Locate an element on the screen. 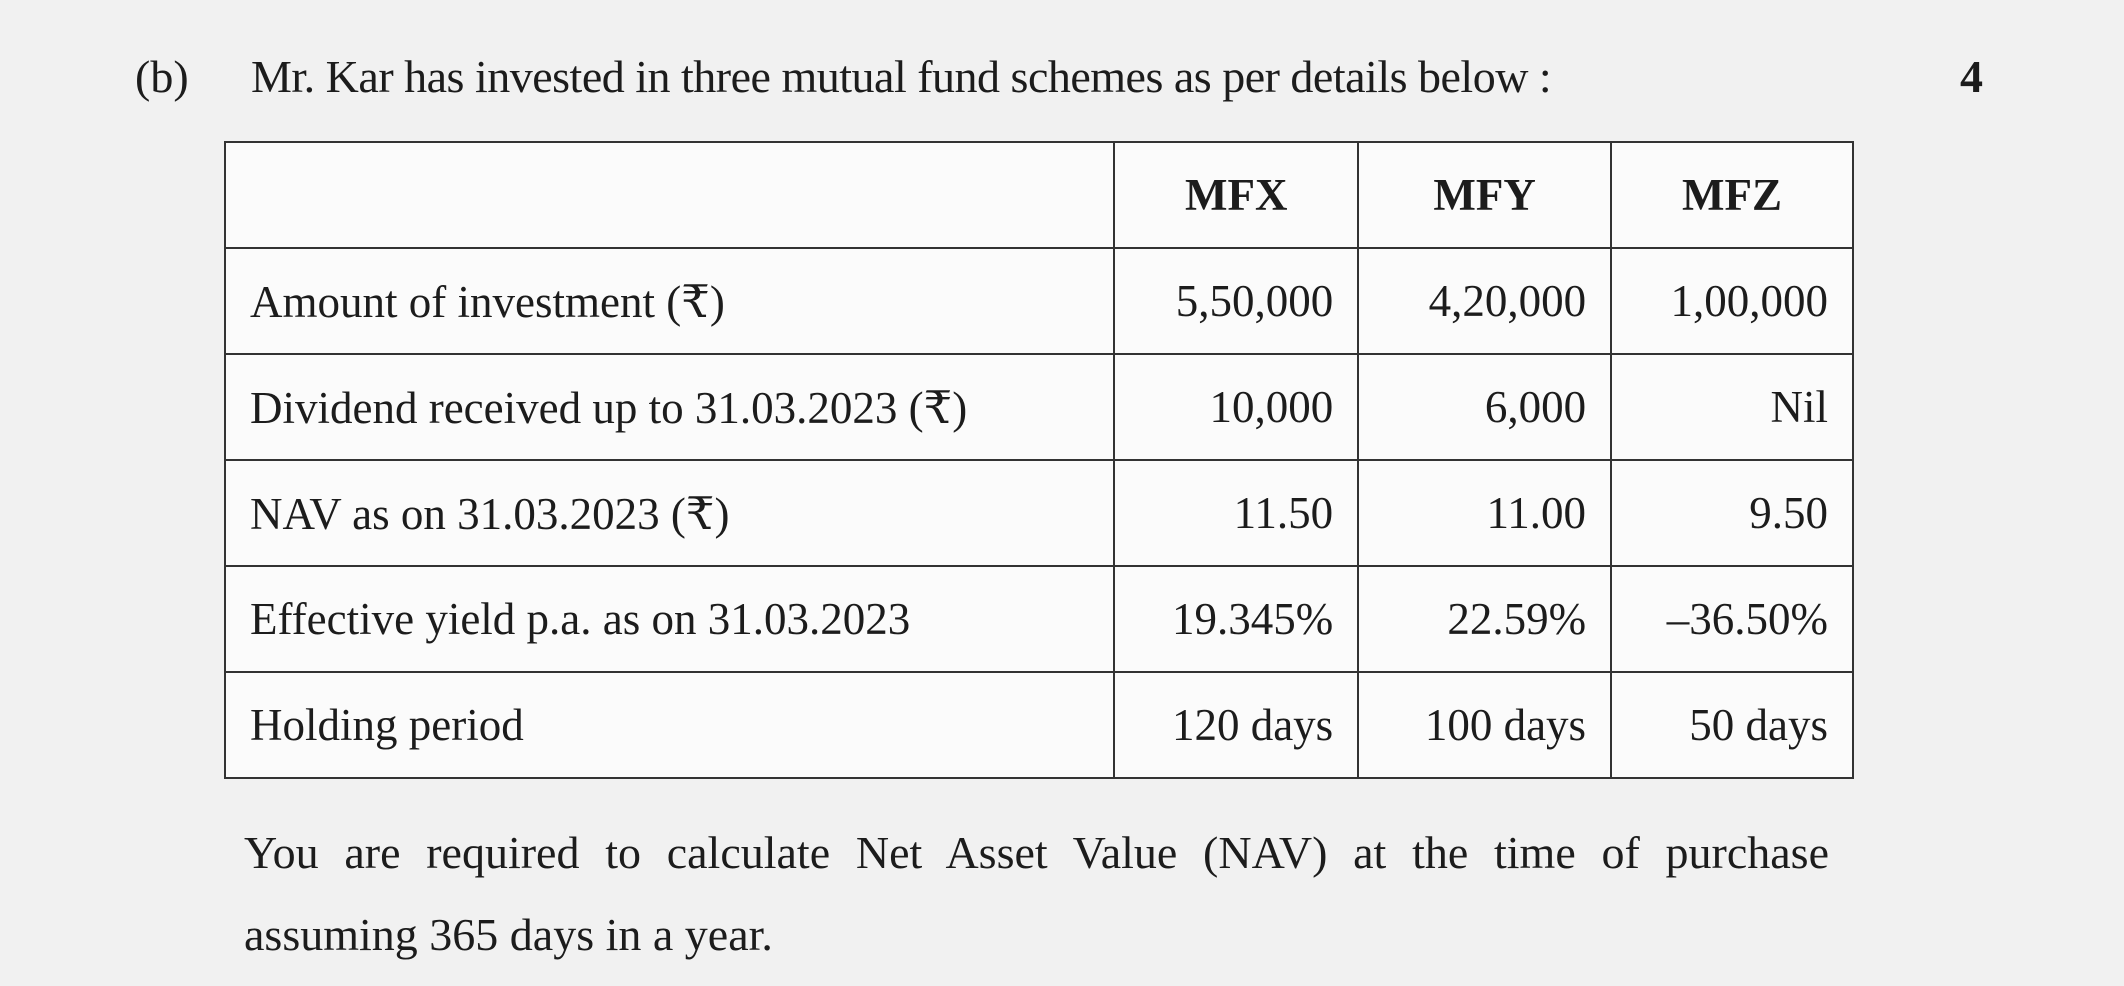 Image resolution: width=2124 pixels, height=986 pixels. question-label: (b) is located at coordinates (162, 76).